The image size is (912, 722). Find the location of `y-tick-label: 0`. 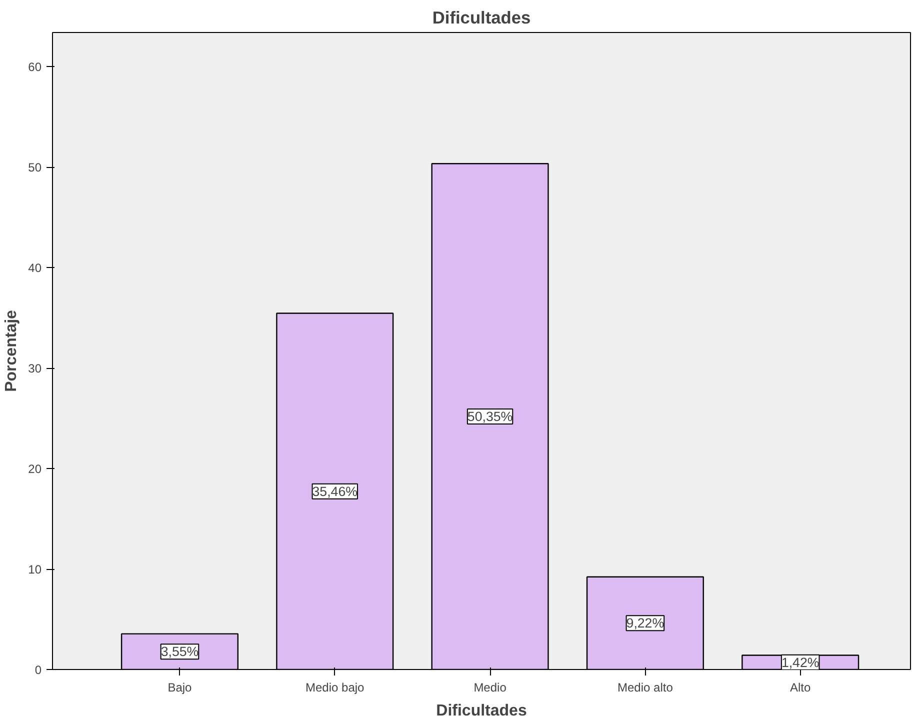

y-tick-label: 0 is located at coordinates (38, 670).